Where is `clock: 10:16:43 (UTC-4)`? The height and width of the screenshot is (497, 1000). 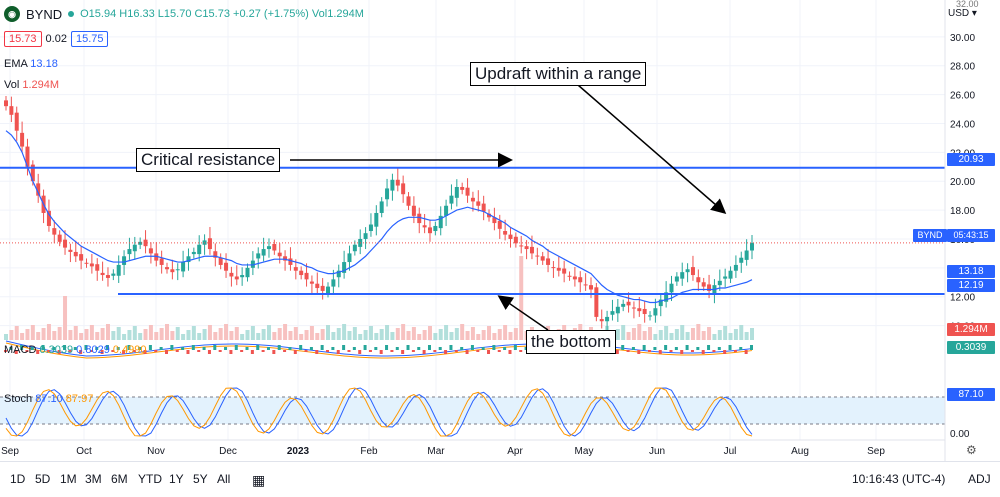
clock: 10:16:43 (UTC-4) is located at coordinates (899, 479).